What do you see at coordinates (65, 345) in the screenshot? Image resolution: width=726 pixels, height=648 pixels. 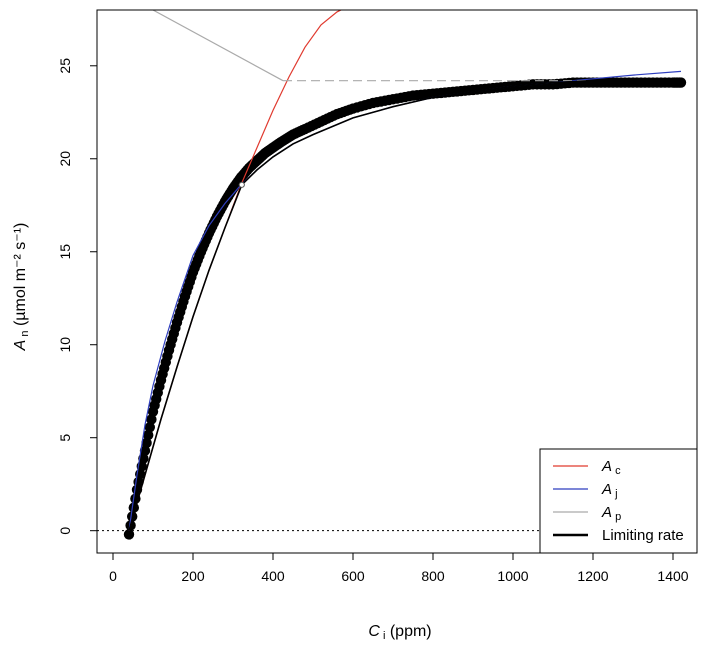 I see `y-tick-label: 10` at bounding box center [65, 345].